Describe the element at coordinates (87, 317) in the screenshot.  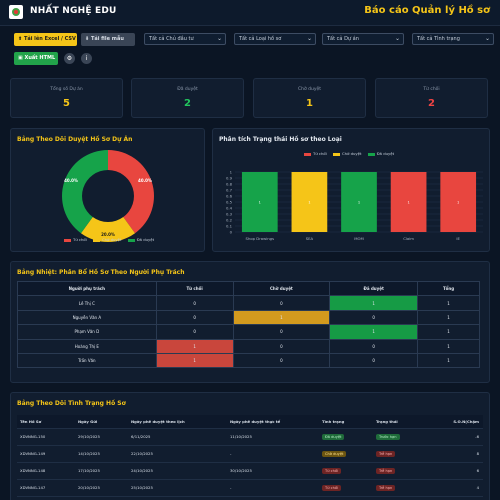
I see `assignee-name: Nguyễn Văn A` at that location.